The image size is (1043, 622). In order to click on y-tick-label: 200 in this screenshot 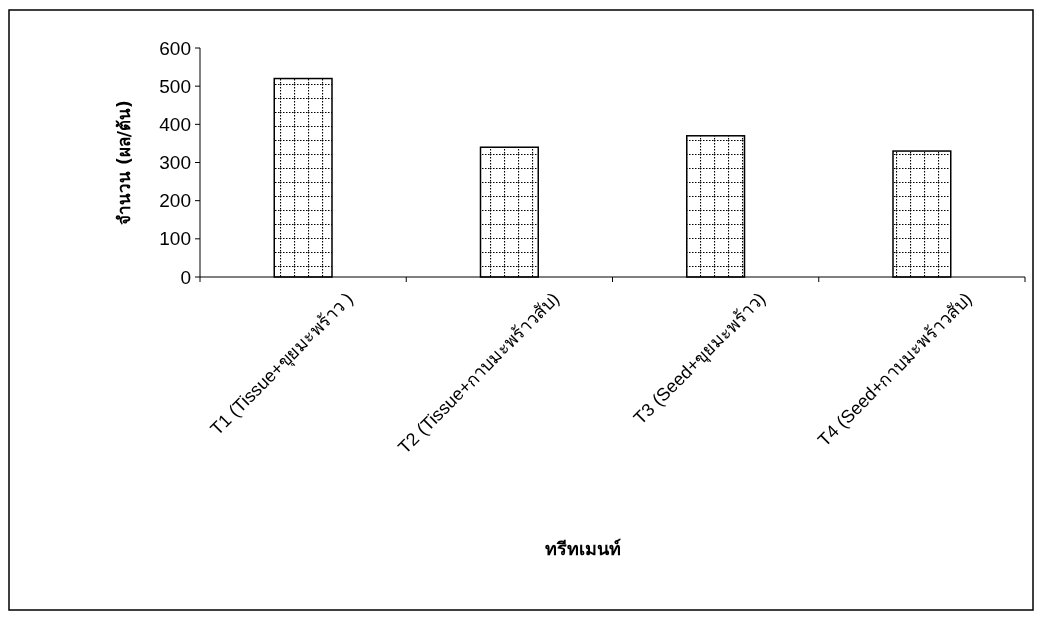, I will do `click(175, 201)`.